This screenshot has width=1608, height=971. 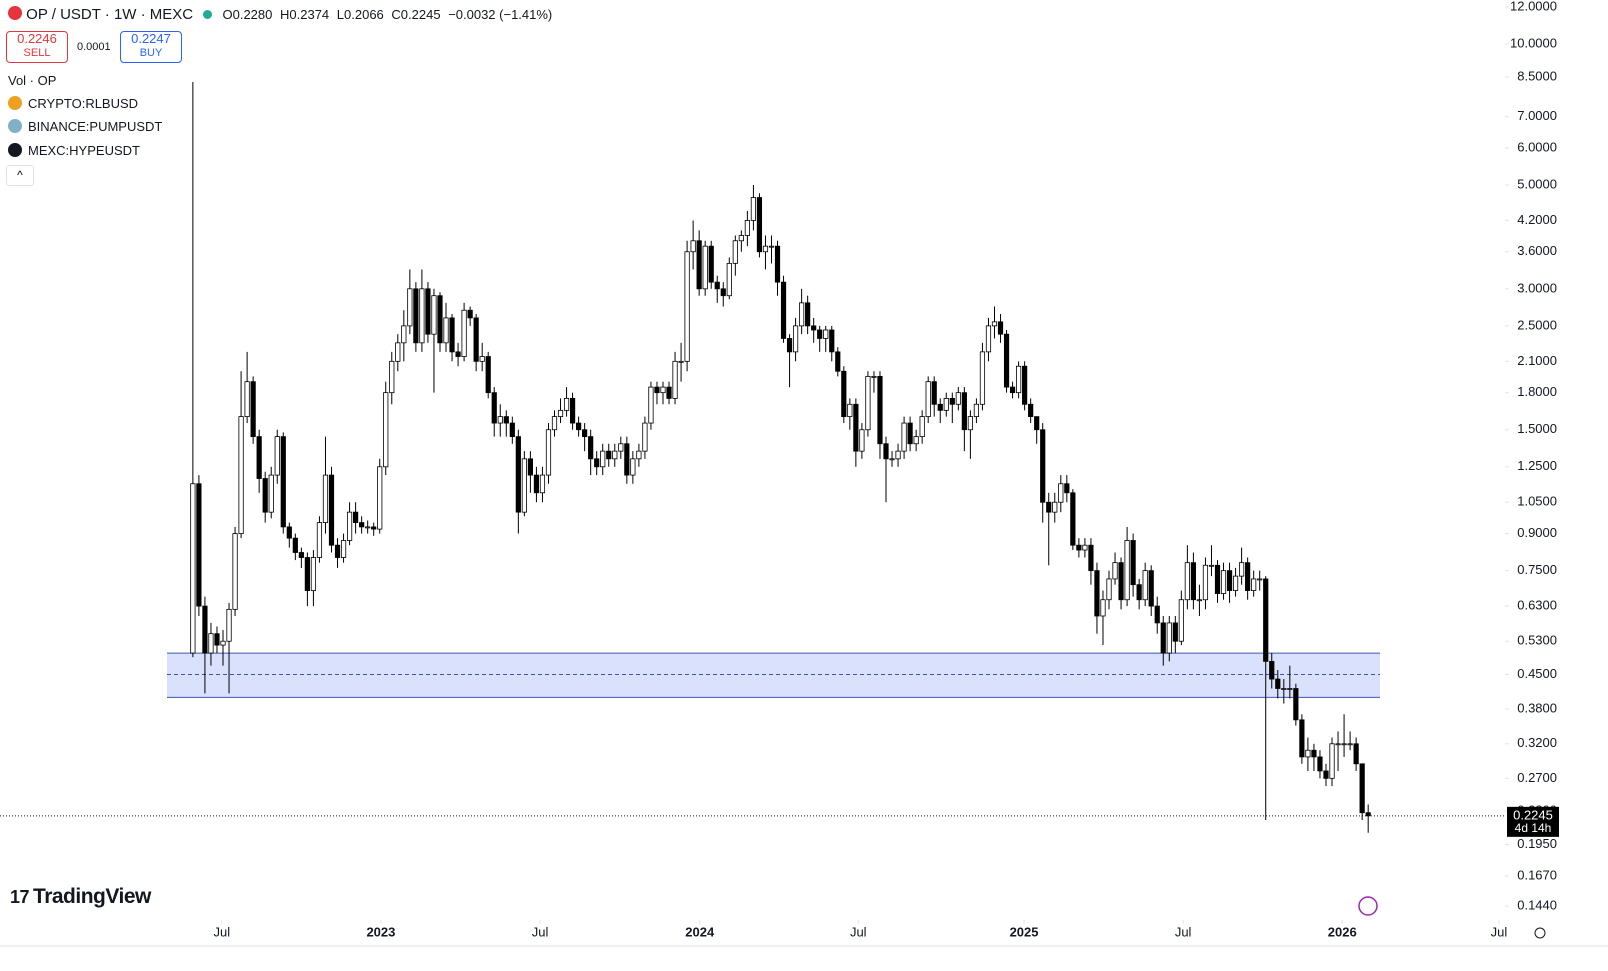 I want to click on x-tick-label: 2023, so click(x=380, y=931).